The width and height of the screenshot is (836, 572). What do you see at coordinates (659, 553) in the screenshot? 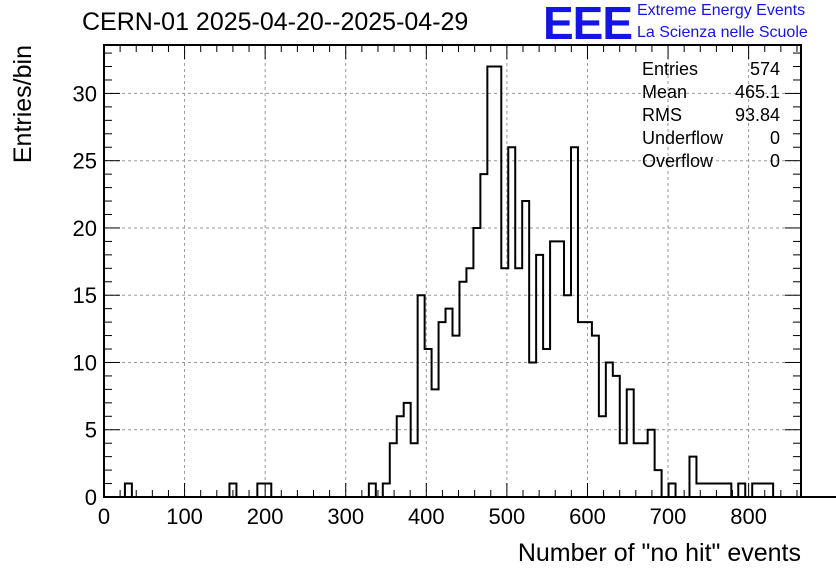
I see `x-axis-label: Number of "no hit" events` at bounding box center [659, 553].